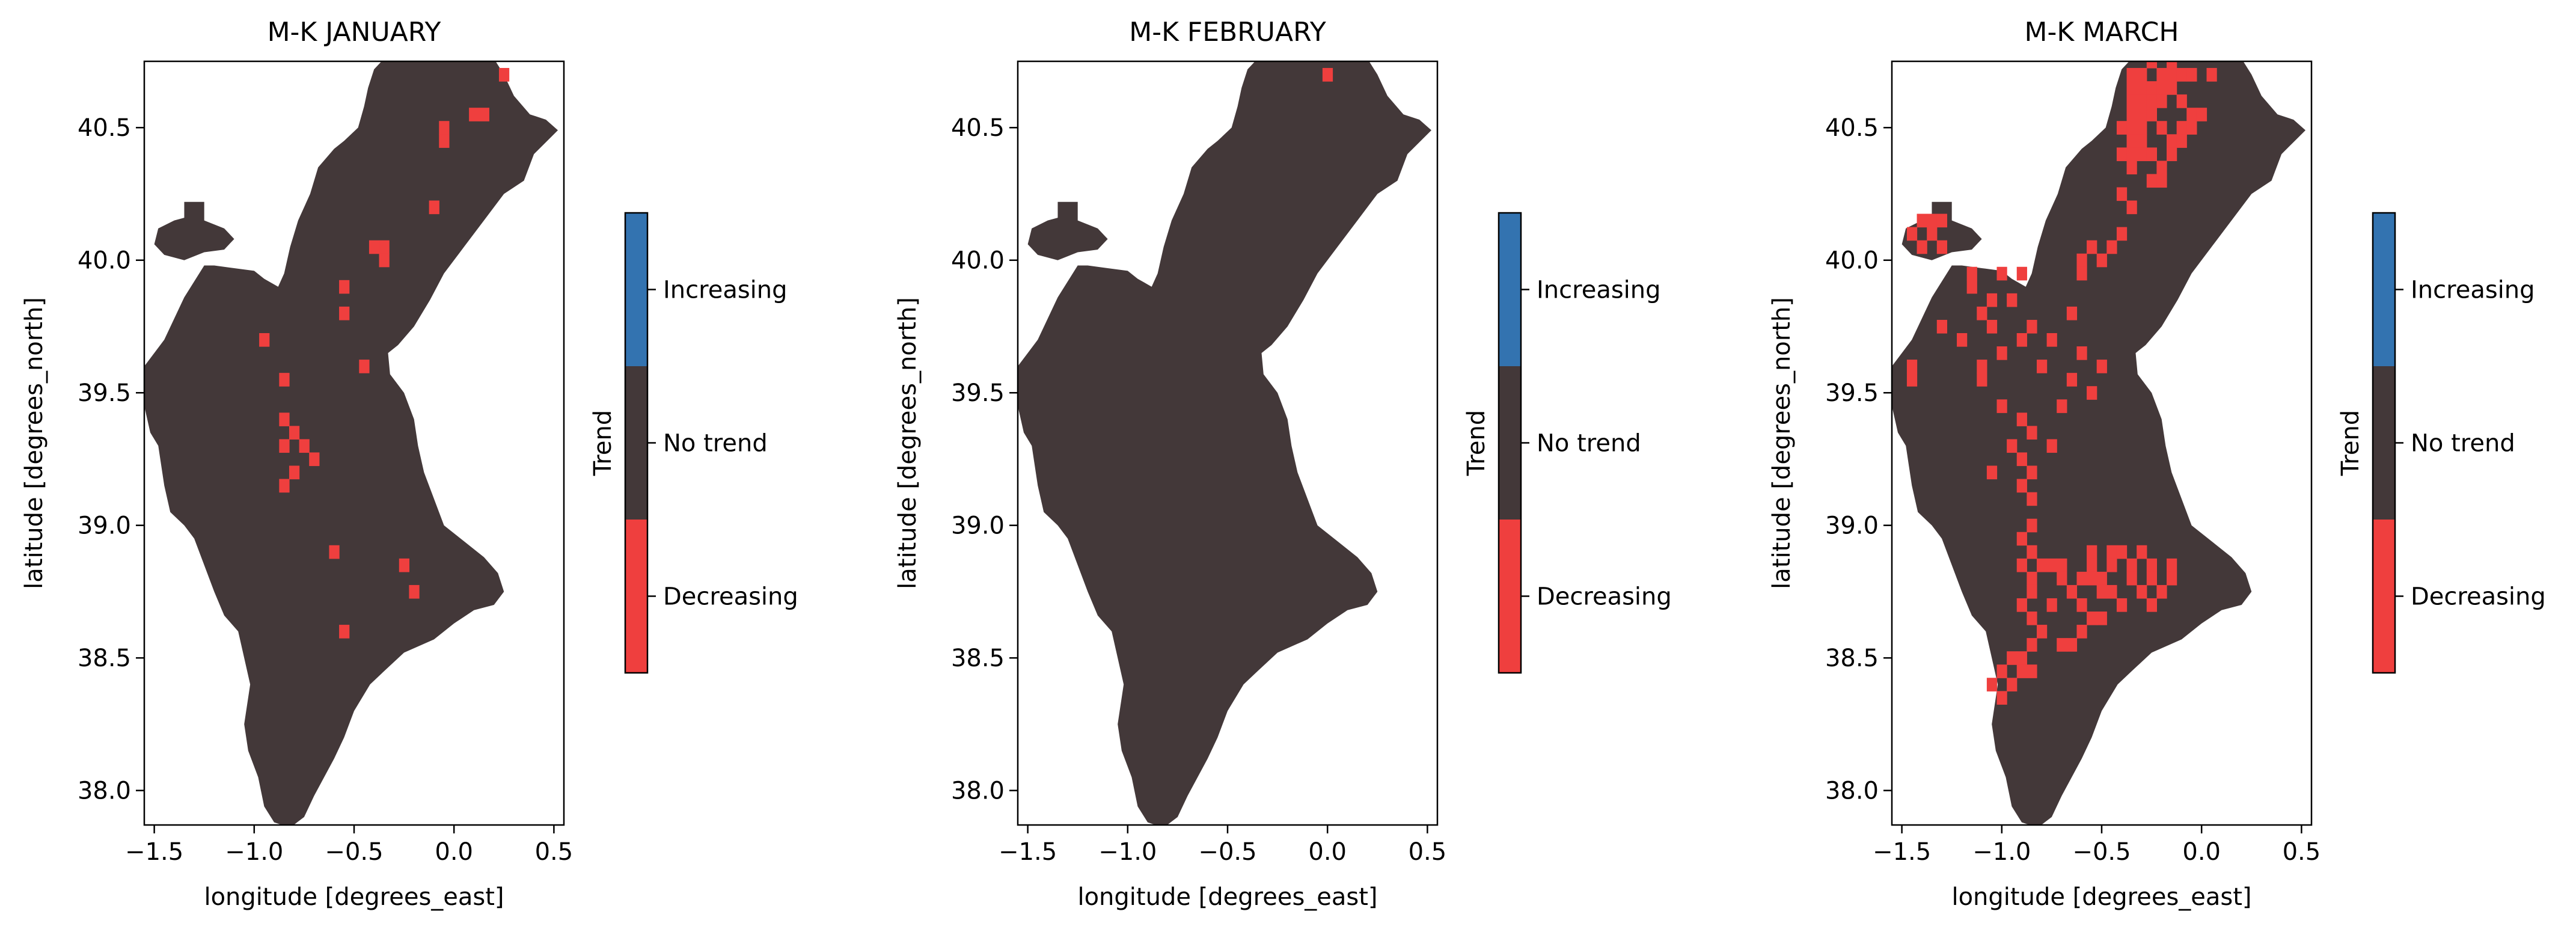 Image resolution: width=2576 pixels, height=929 pixels. Describe the element at coordinates (1227, 852) in the screenshot. I see `x-tick-label: −0.5` at that location.